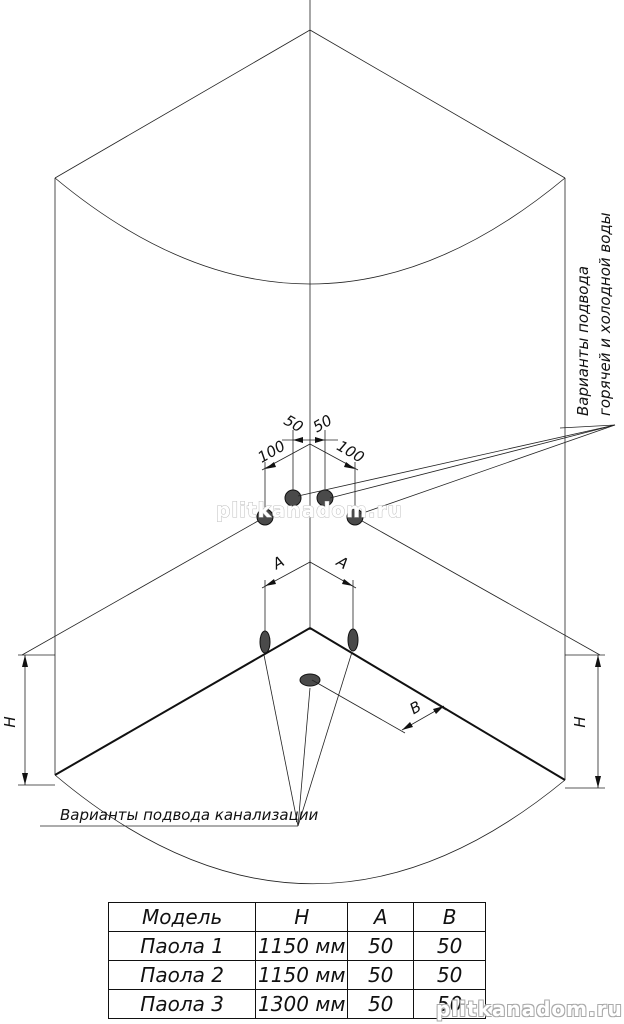 Image resolution: width=624 pixels, height=1024 pixels. Describe the element at coordinates (182, 946) in the screenshot. I see `table-cell: Паола 1` at that location.